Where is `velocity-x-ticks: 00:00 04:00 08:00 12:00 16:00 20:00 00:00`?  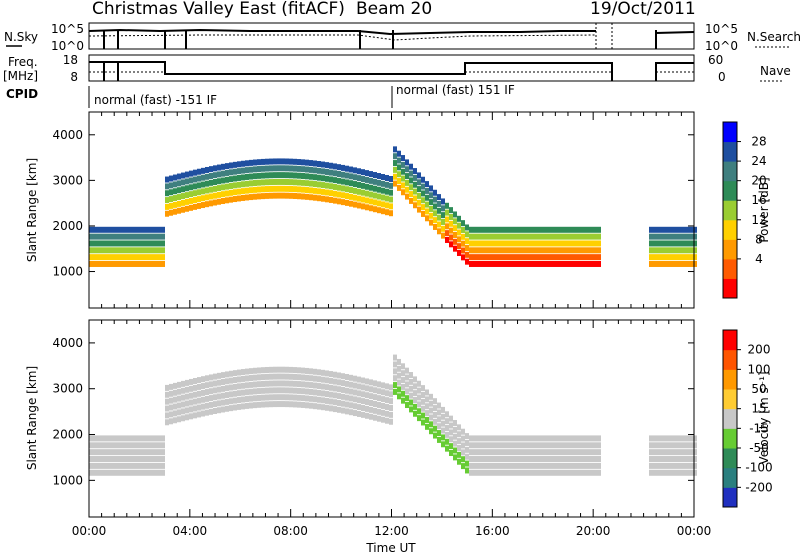 velocity-x-ticks: 00:00 04:00 08:00 12:00 16:00 20:00 00:00 is located at coordinates (392, 531).